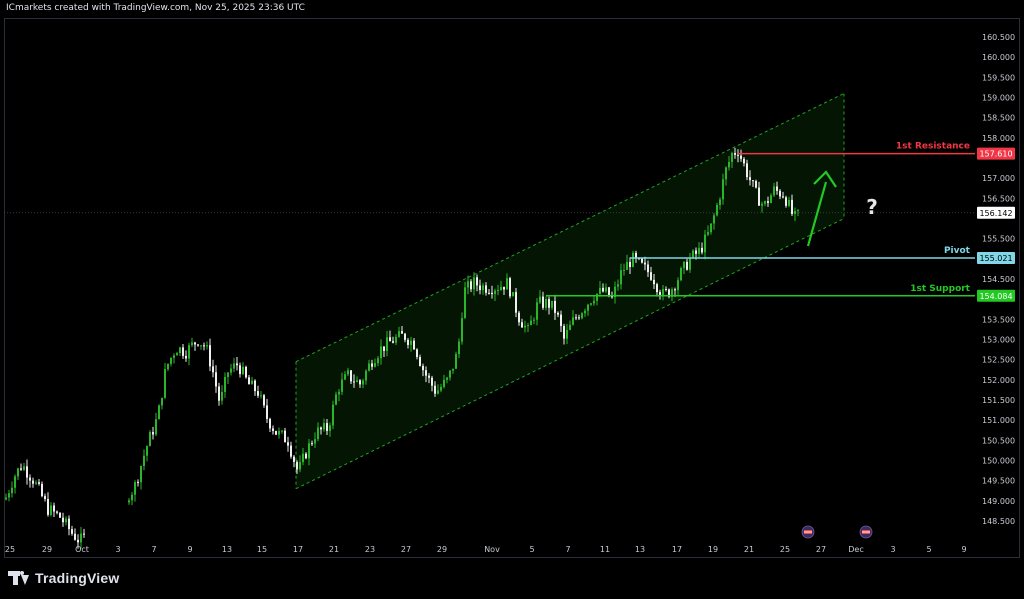  What do you see at coordinates (808, 532) in the screenshot?
I see `us-flag-stripe-white` at bounding box center [808, 532].